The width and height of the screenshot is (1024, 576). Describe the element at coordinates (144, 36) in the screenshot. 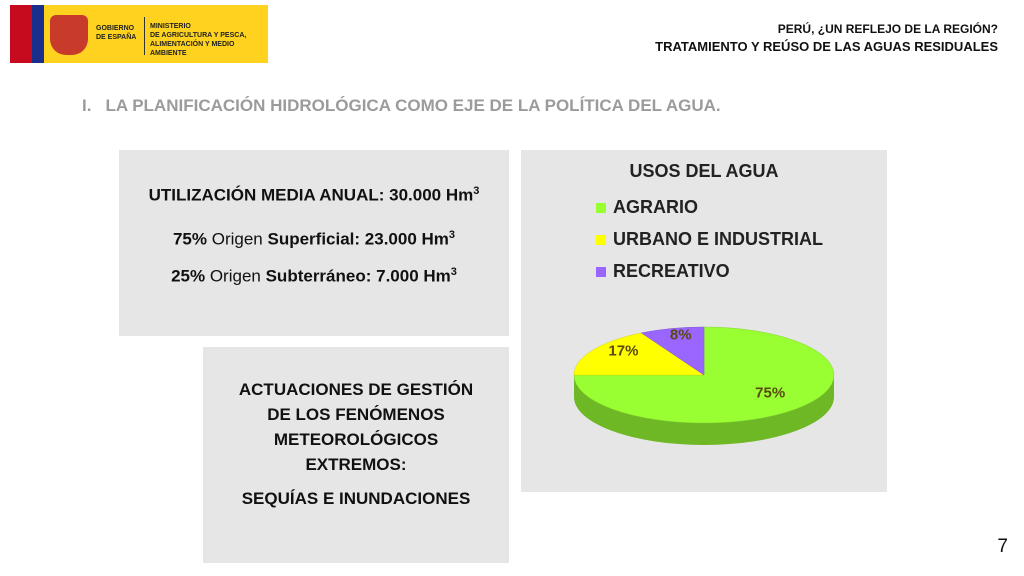

I see `logo-separator` at that location.